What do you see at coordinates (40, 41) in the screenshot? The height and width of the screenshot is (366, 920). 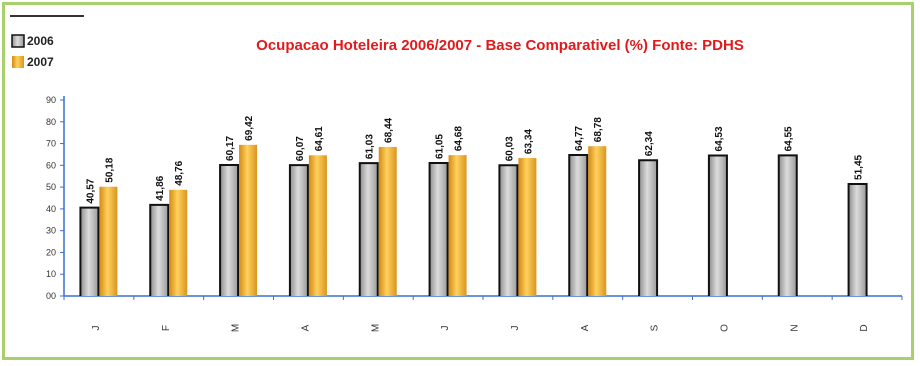 I see `legend-label-2006: 2006` at bounding box center [40, 41].